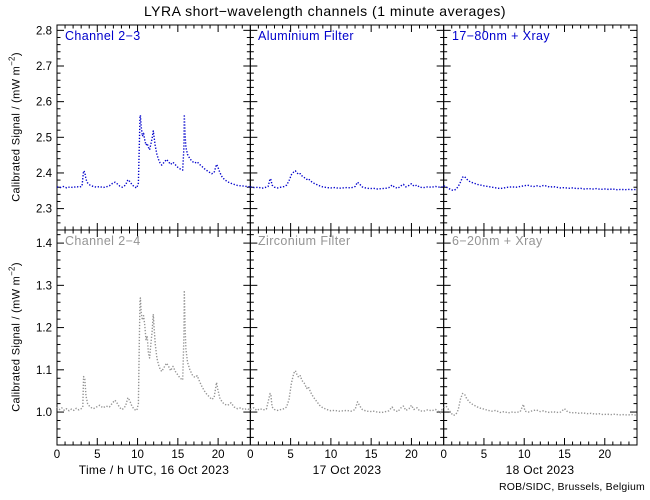 The height and width of the screenshot is (500, 650). Describe the element at coordinates (44, 174) in the screenshot. I see `y-tick-label: 2.4` at that location.